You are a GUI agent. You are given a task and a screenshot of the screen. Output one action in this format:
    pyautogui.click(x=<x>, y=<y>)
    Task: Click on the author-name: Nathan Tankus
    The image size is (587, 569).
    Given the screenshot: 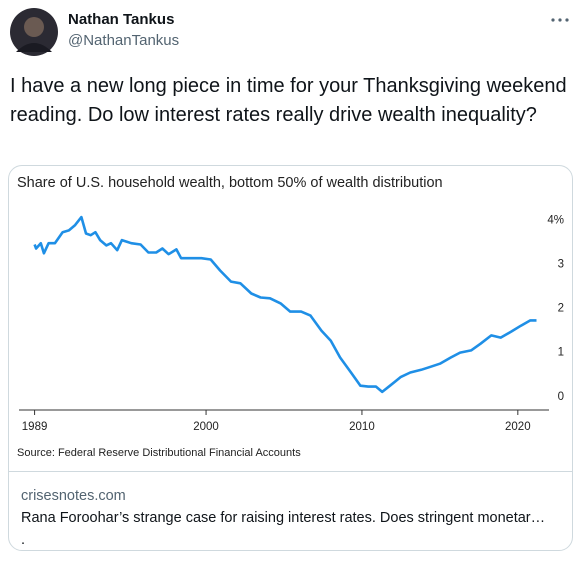 What is the action you would take?
    pyautogui.click(x=121, y=19)
    